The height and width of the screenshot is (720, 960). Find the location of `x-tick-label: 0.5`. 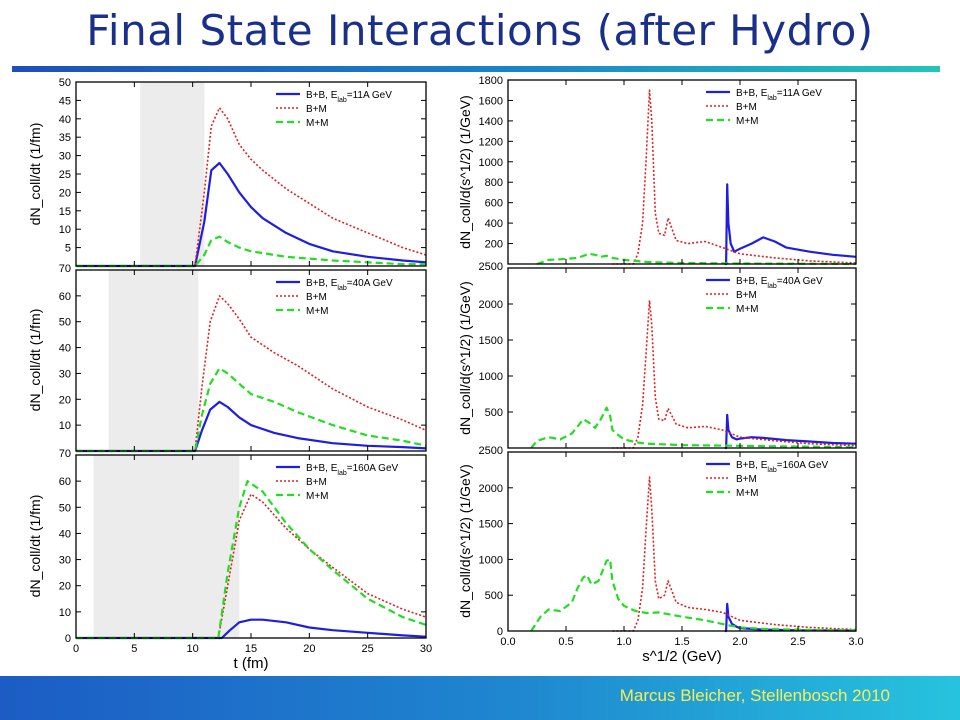

x-tick-label: 0.5 is located at coordinates (565, 642).